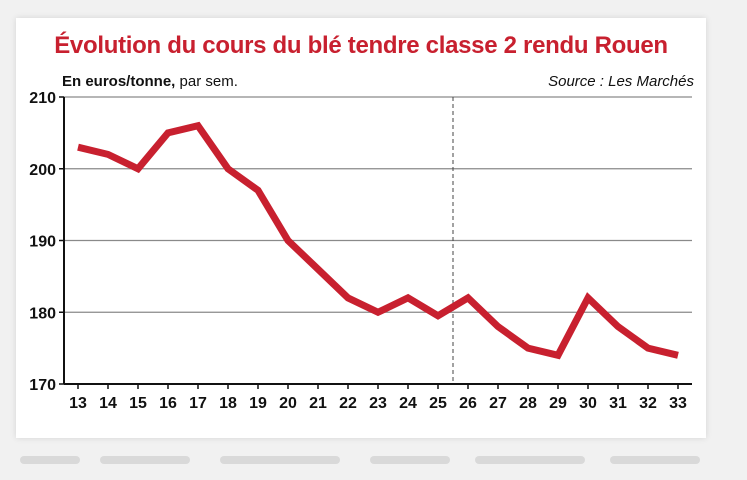  I want to click on x-tick-label-26: 26, so click(468, 403).